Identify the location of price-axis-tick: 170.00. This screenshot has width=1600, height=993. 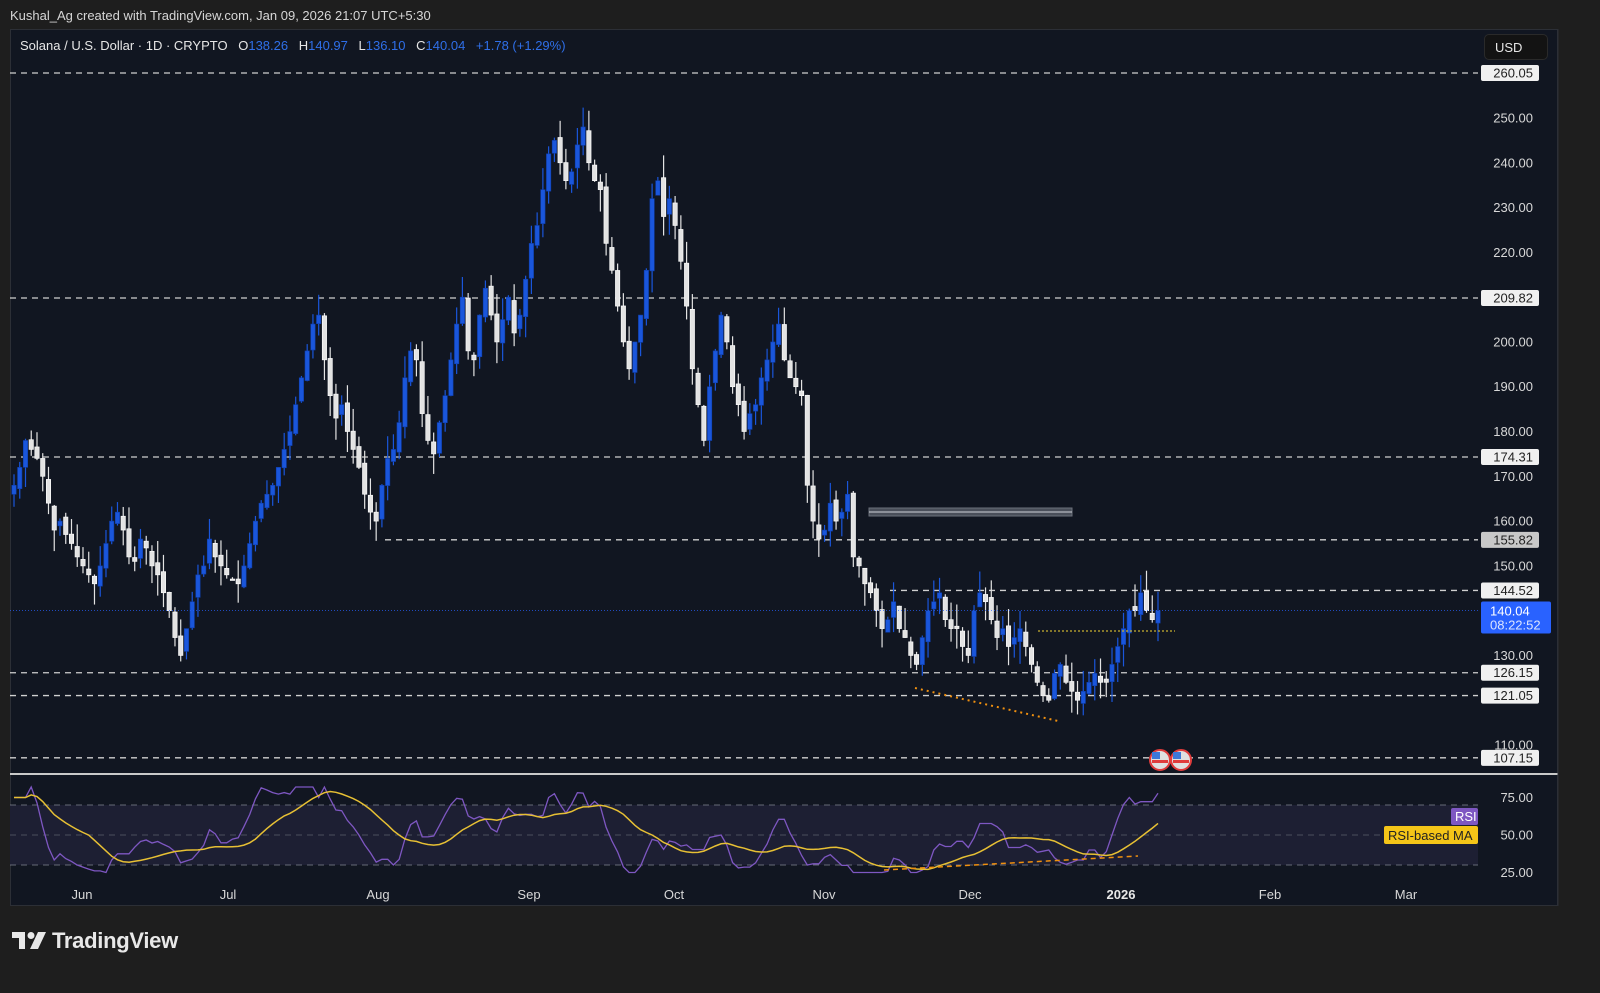
(1513, 476).